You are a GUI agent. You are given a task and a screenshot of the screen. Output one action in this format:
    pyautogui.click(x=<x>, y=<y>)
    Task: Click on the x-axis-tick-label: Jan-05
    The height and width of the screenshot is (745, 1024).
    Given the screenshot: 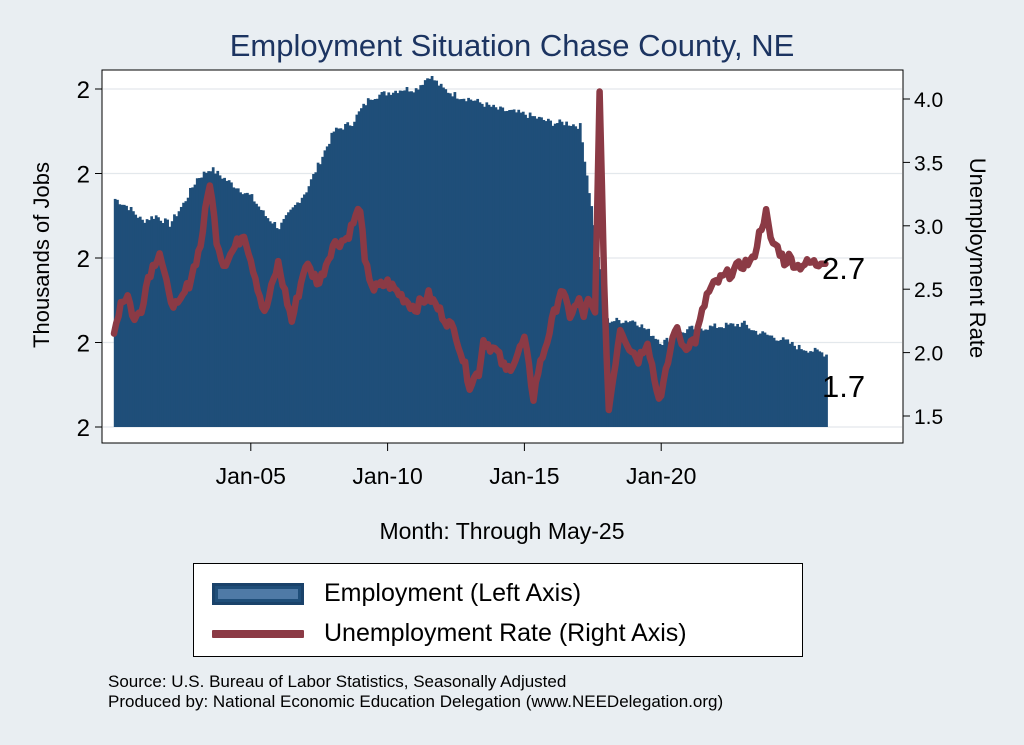 What is the action you would take?
    pyautogui.click(x=251, y=476)
    